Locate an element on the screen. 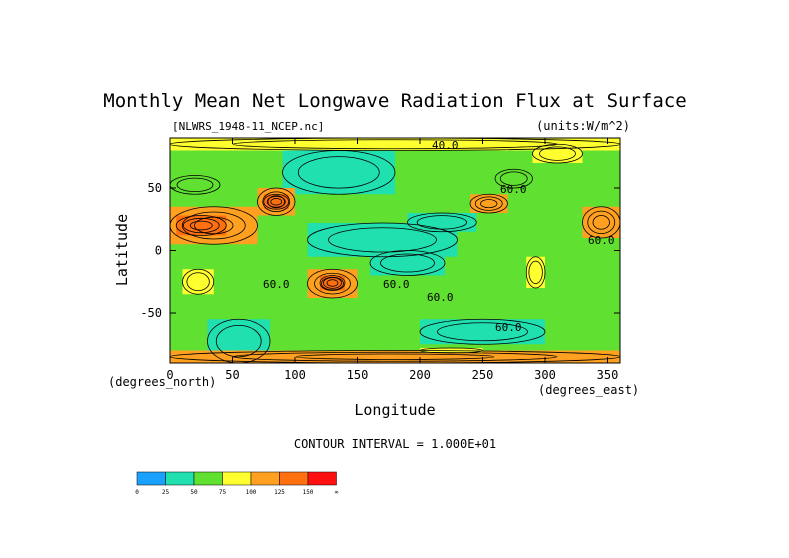 This screenshot has width=789, height=558. y-tick-label: 0 is located at coordinates (158, 251).